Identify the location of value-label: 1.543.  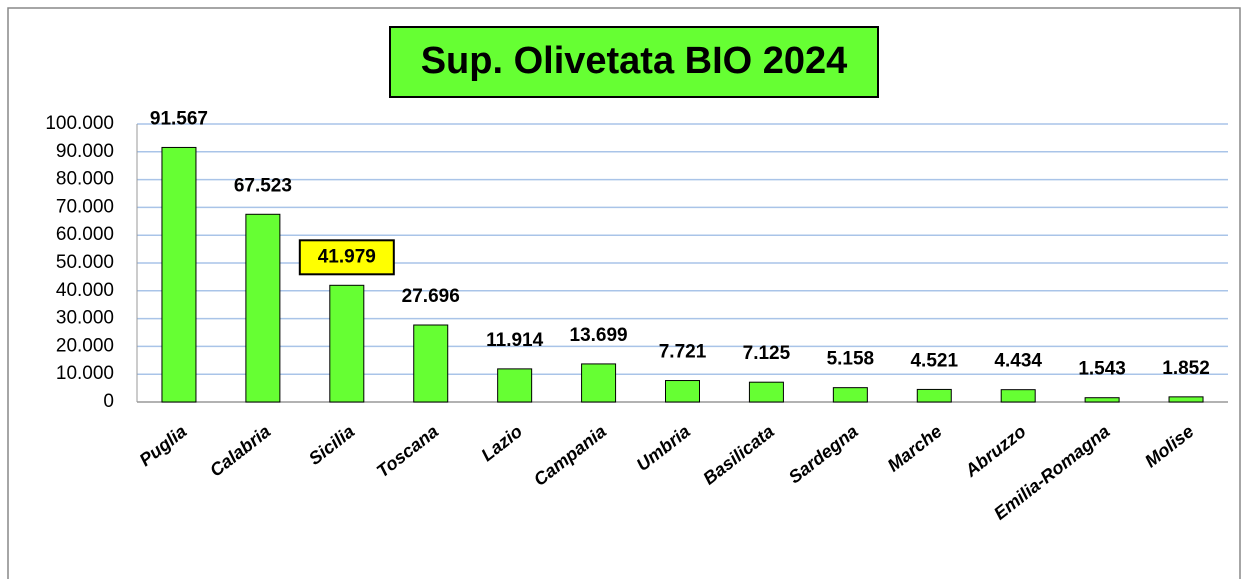
(1102, 369).